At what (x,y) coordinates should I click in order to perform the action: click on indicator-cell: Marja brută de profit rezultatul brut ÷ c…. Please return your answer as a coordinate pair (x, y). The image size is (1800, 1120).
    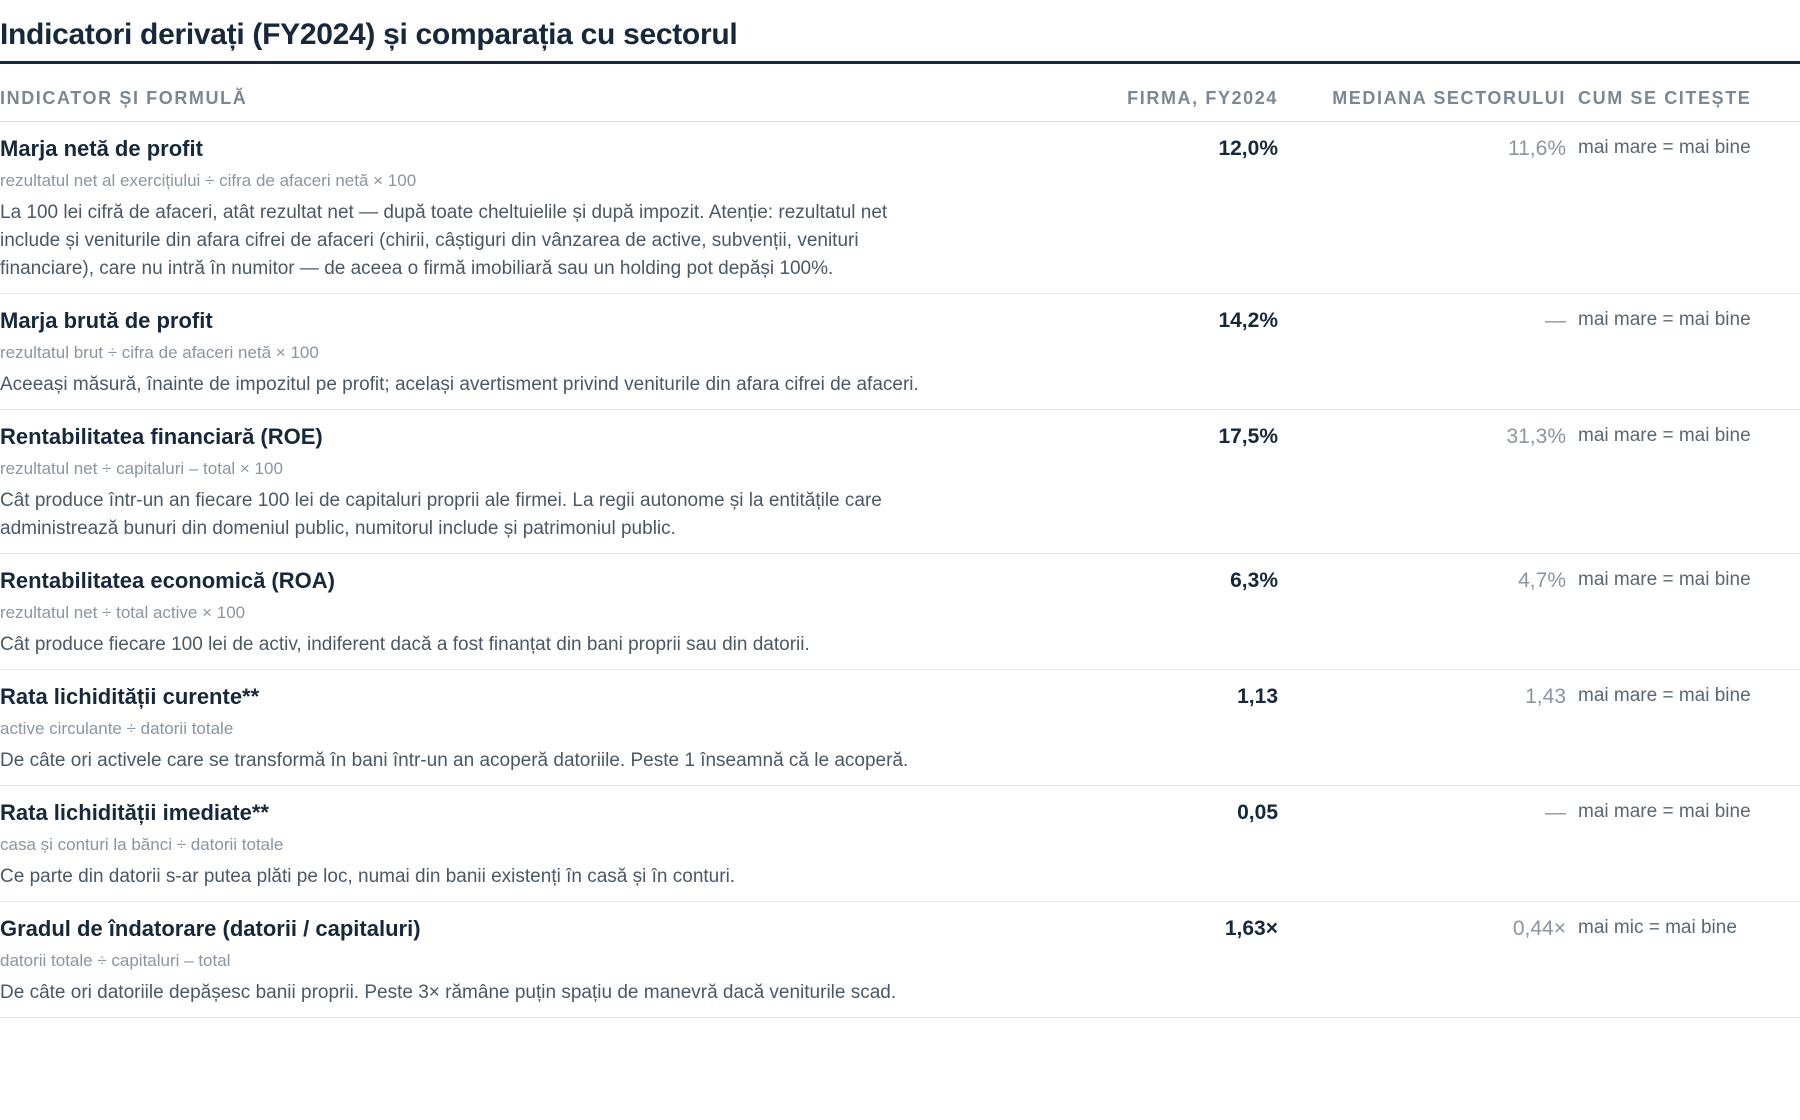
    Looking at the image, I should click on (530, 353).